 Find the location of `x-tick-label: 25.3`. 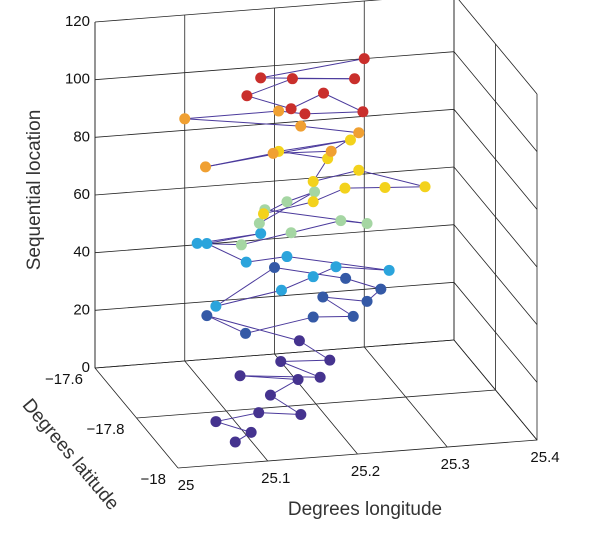

x-tick-label: 25.3 is located at coordinates (455, 464).